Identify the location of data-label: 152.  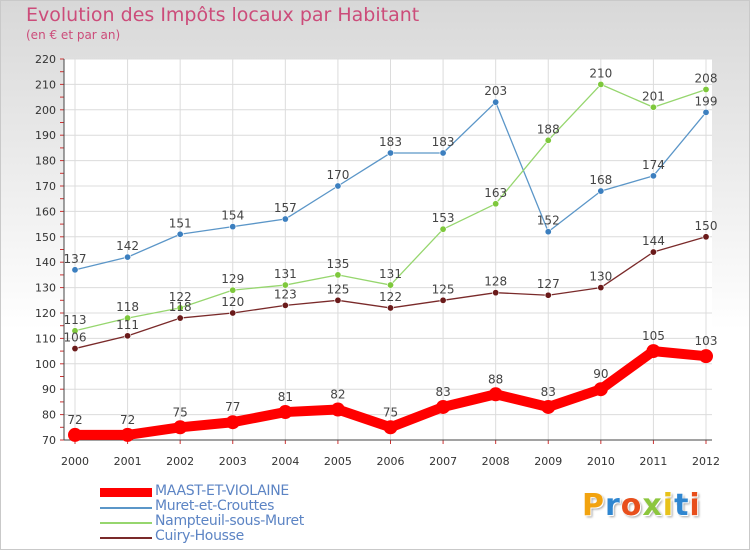
(548, 221).